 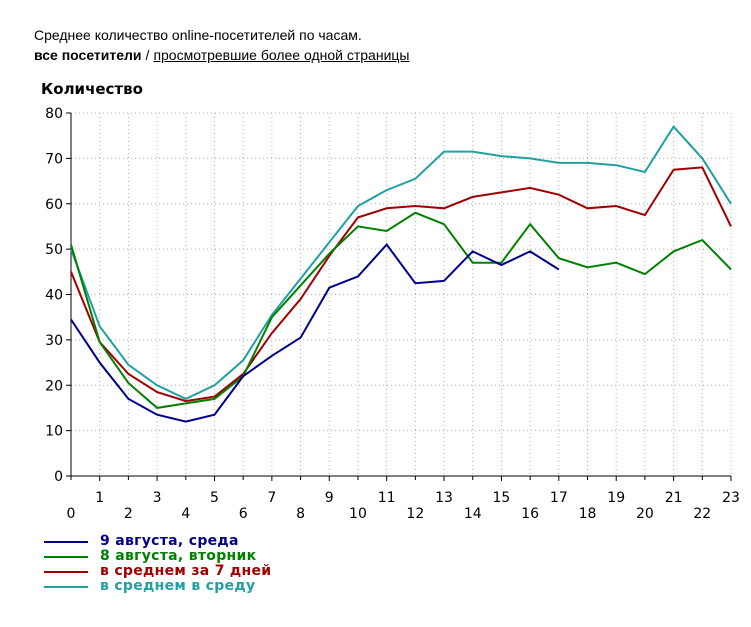 I want to click on x-tick-label: 14, so click(x=473, y=514).